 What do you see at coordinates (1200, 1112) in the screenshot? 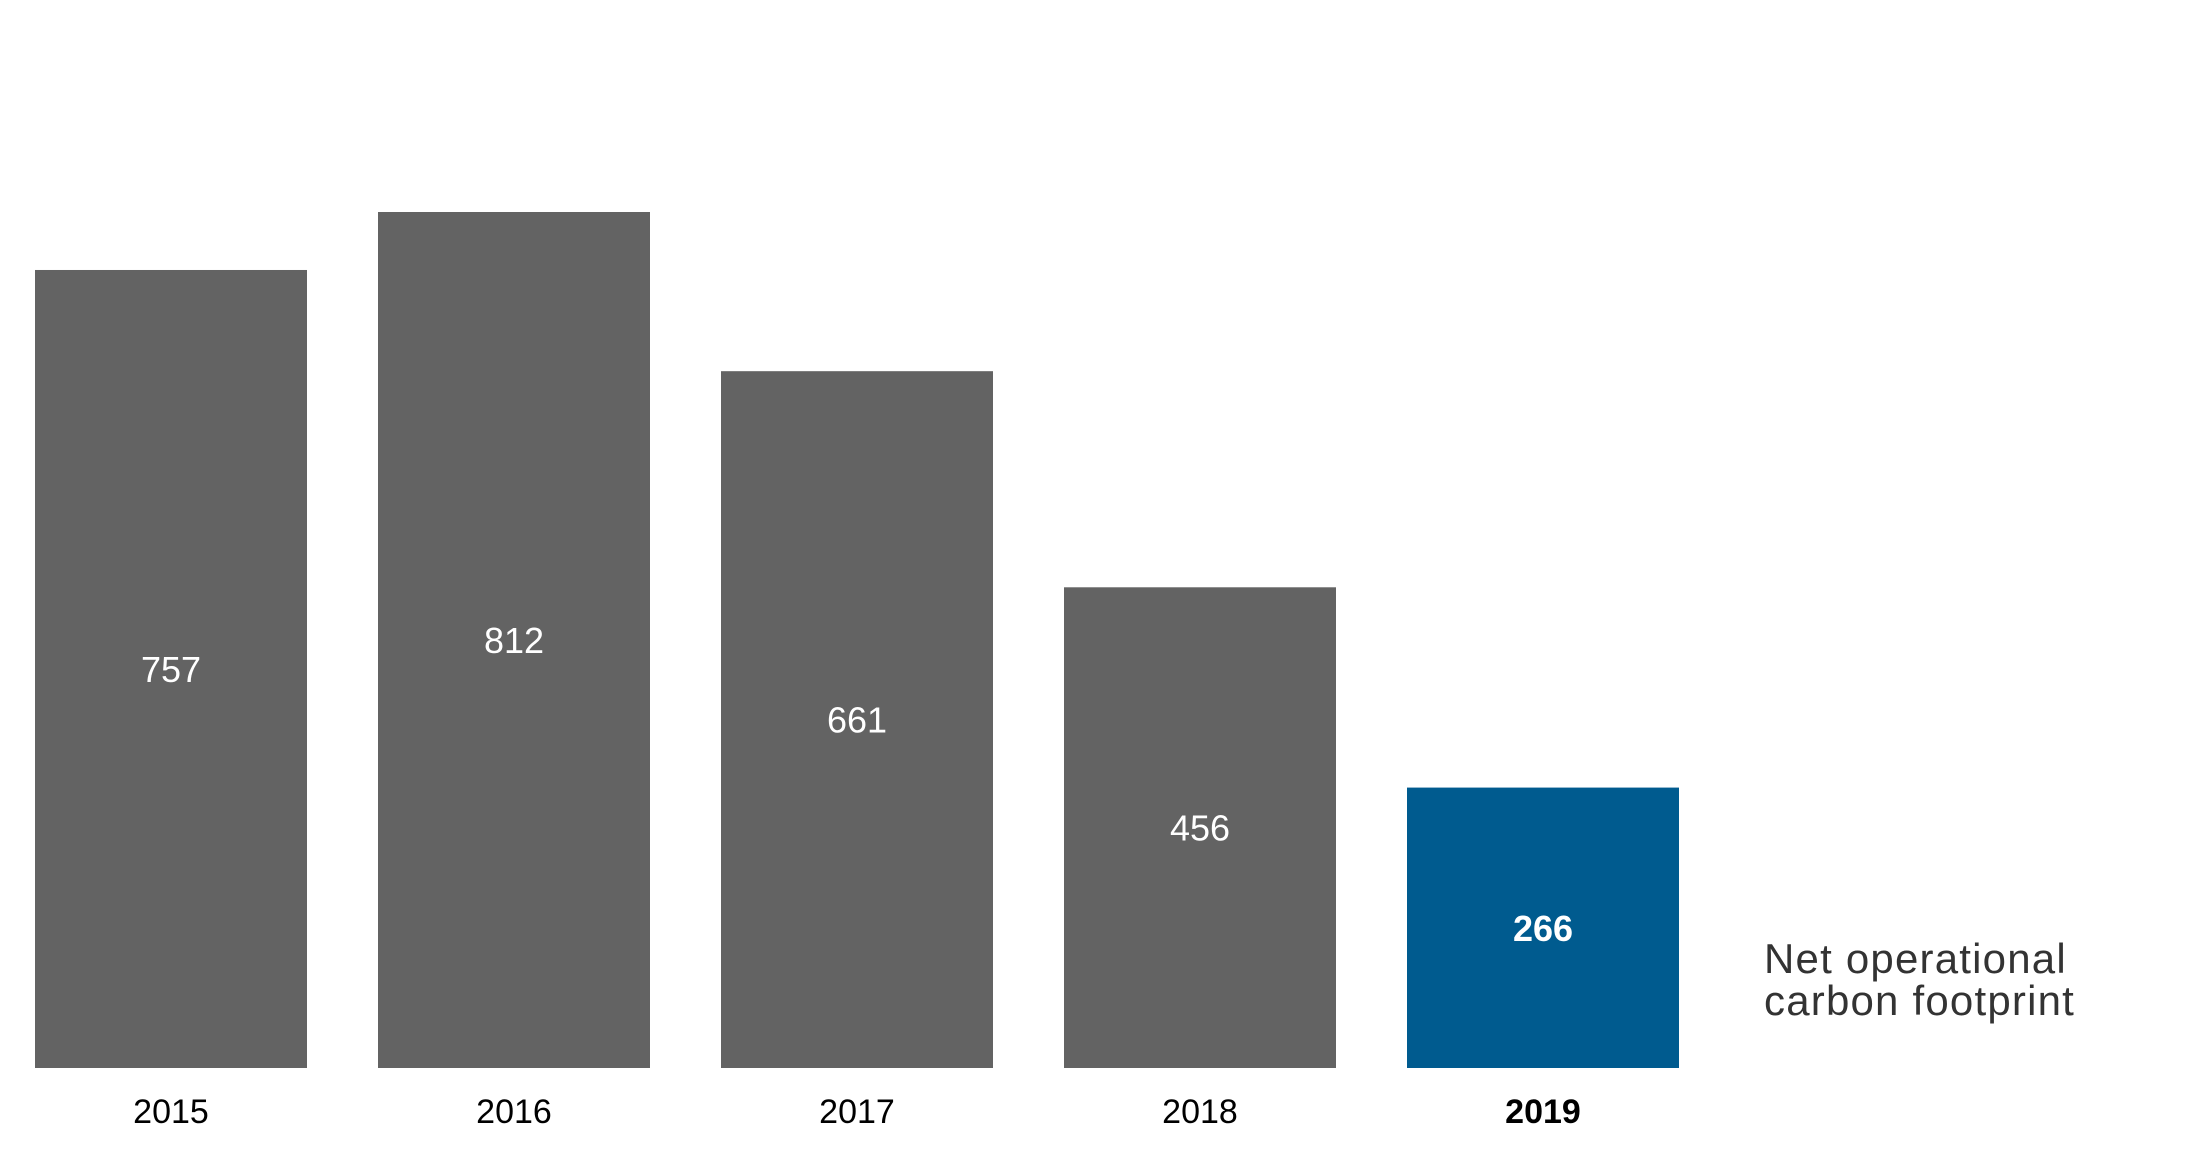
I see `tick-label-2018: 2018` at bounding box center [1200, 1112].